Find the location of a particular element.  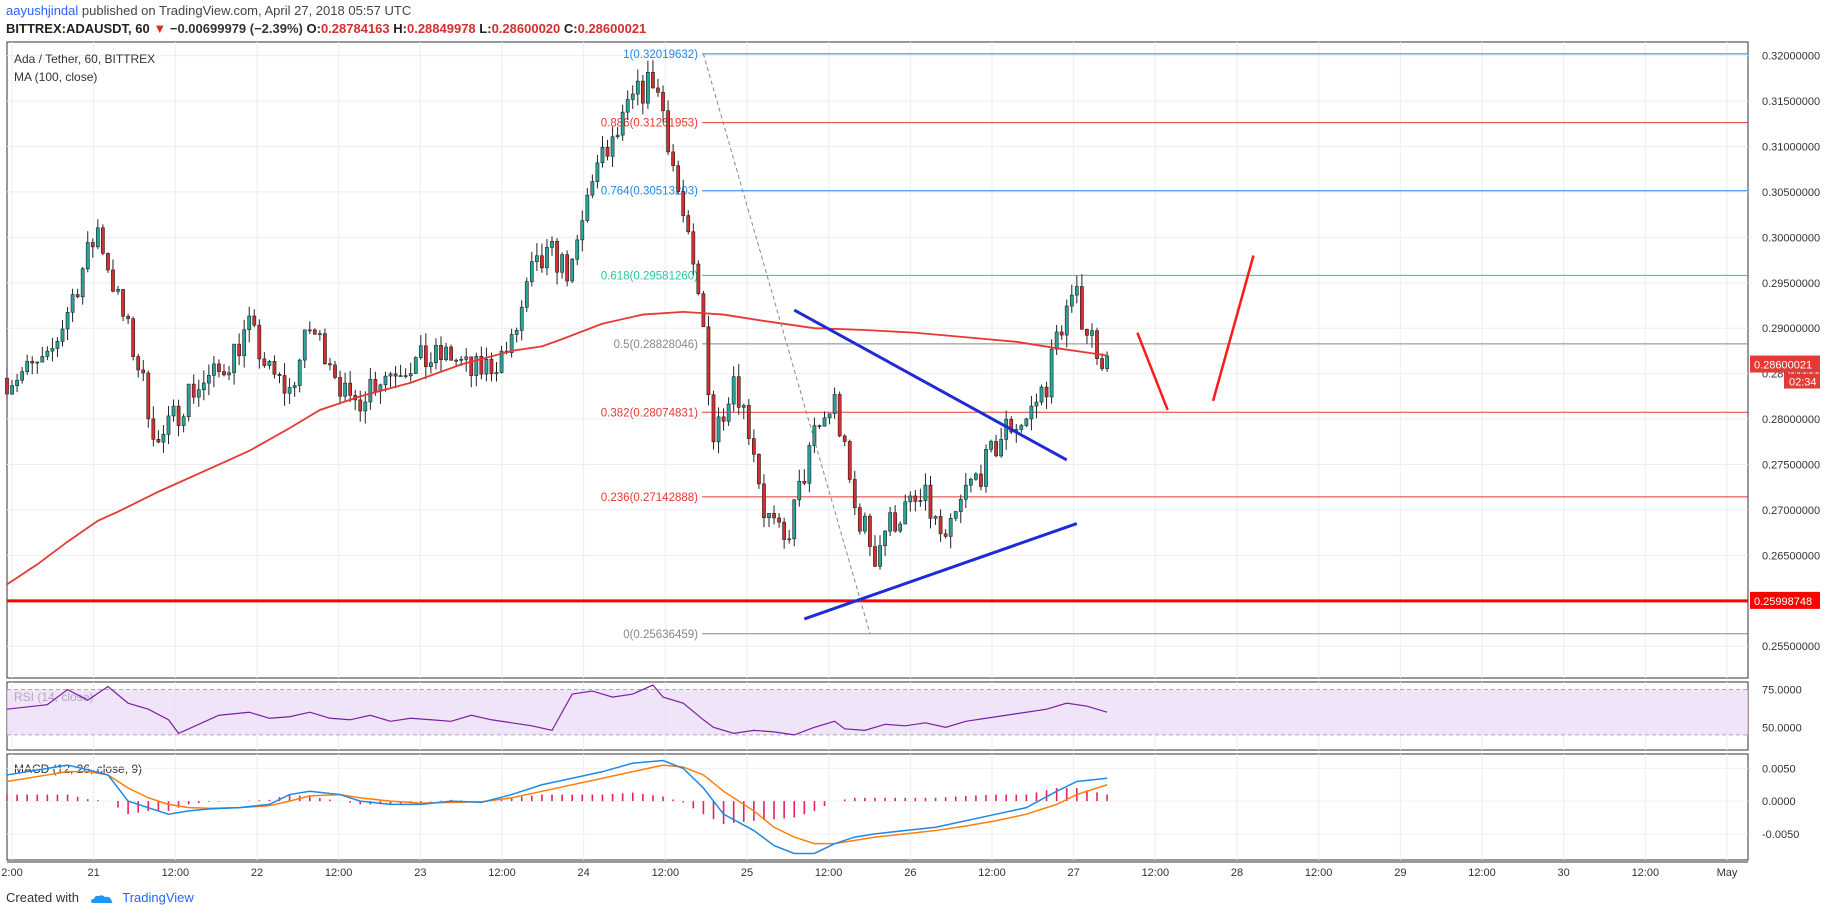

y-tick-label: 0.27000000 is located at coordinates (1791, 511).